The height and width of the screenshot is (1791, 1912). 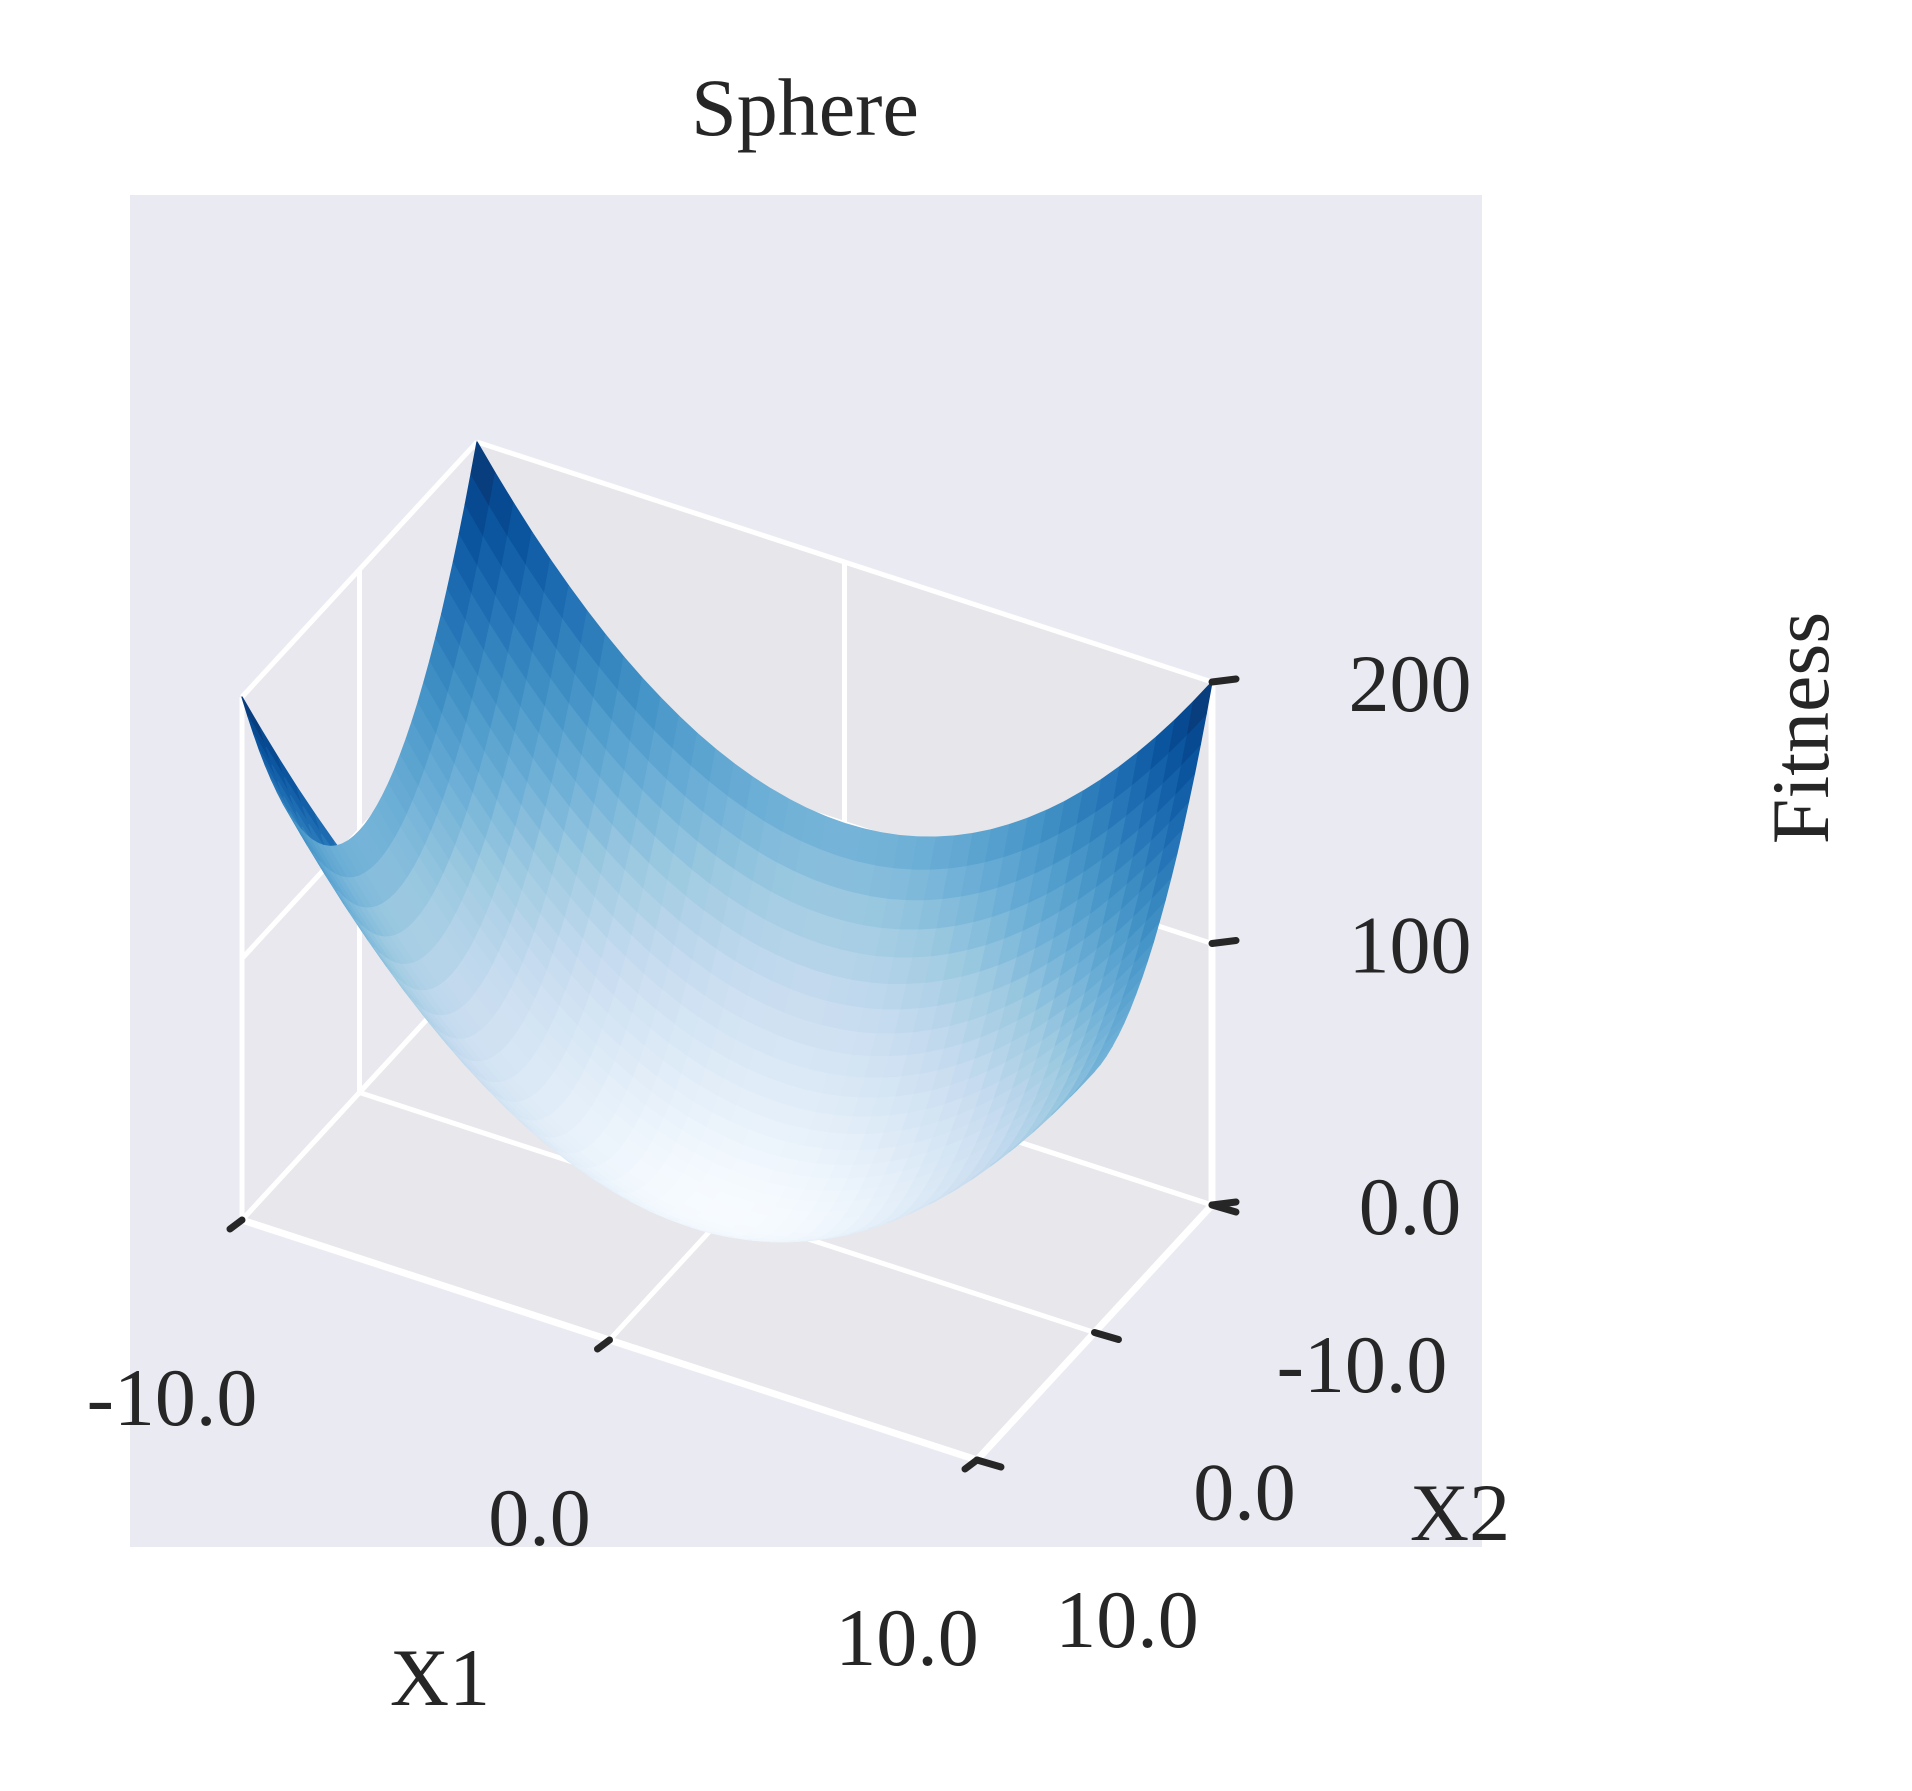 I want to click on x1-tick-label: 0.0, so click(x=539, y=1517).